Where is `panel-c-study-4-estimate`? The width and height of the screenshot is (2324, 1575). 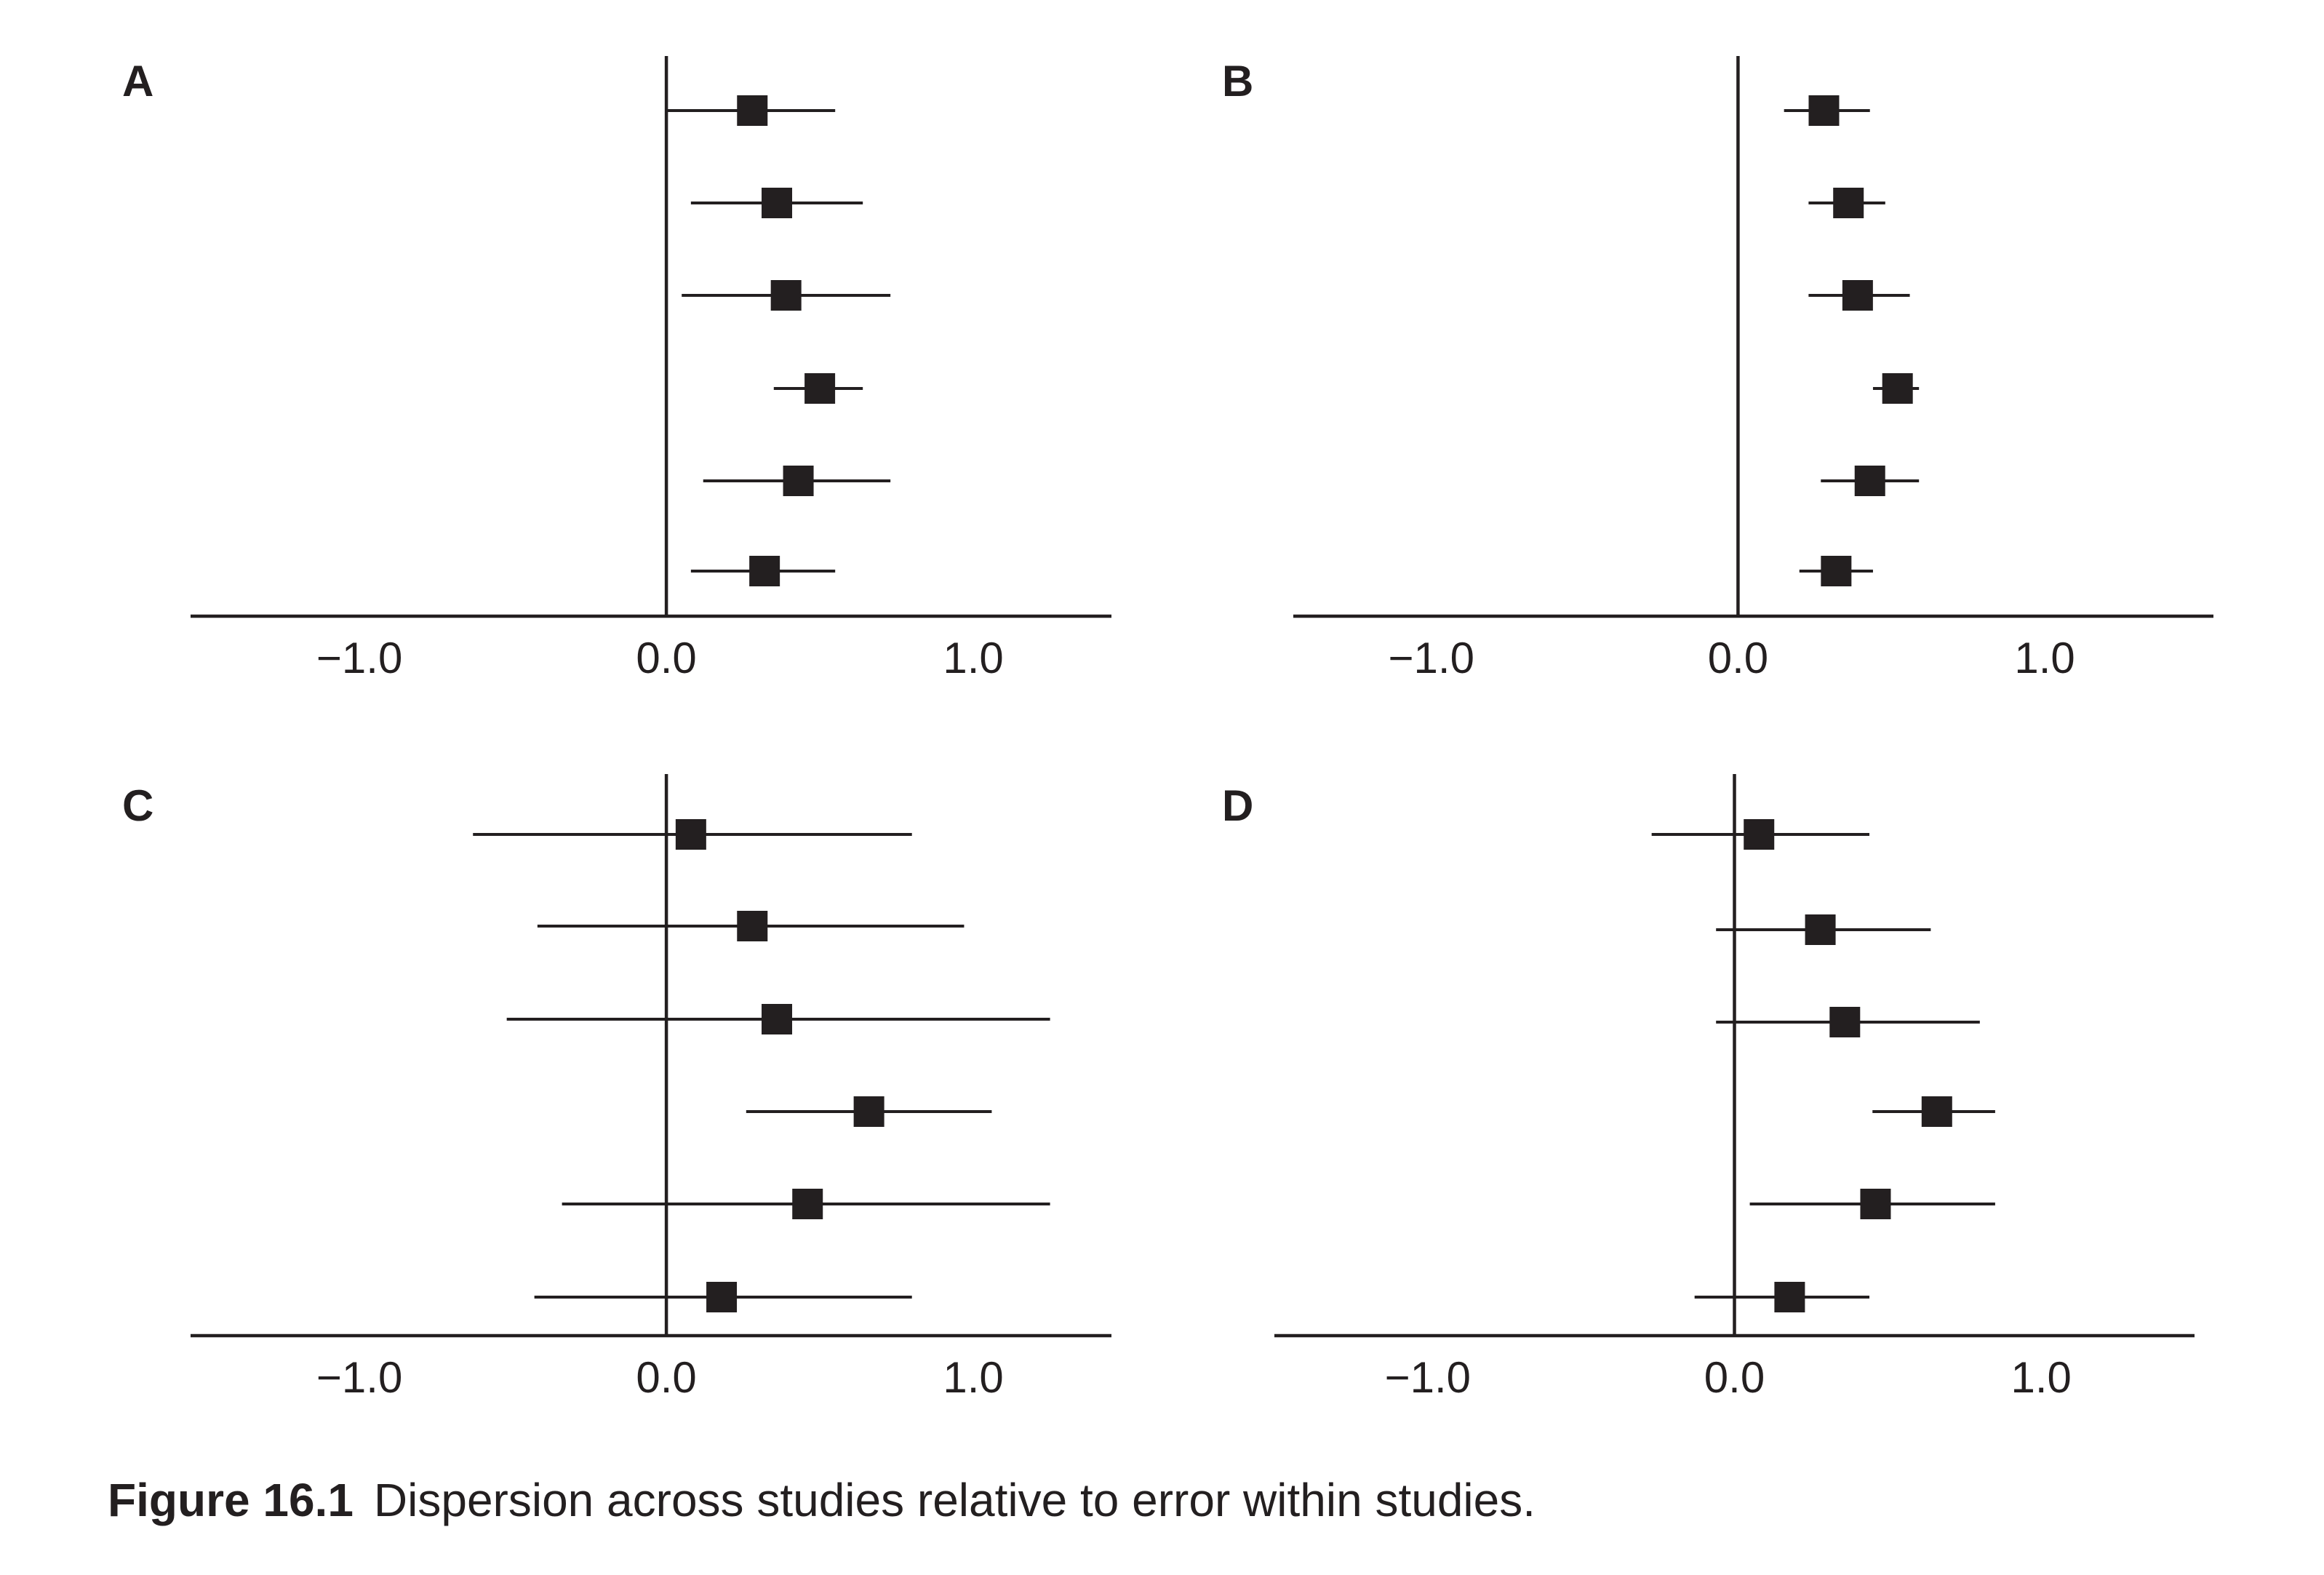 panel-c-study-4-estimate is located at coordinates (869, 1111).